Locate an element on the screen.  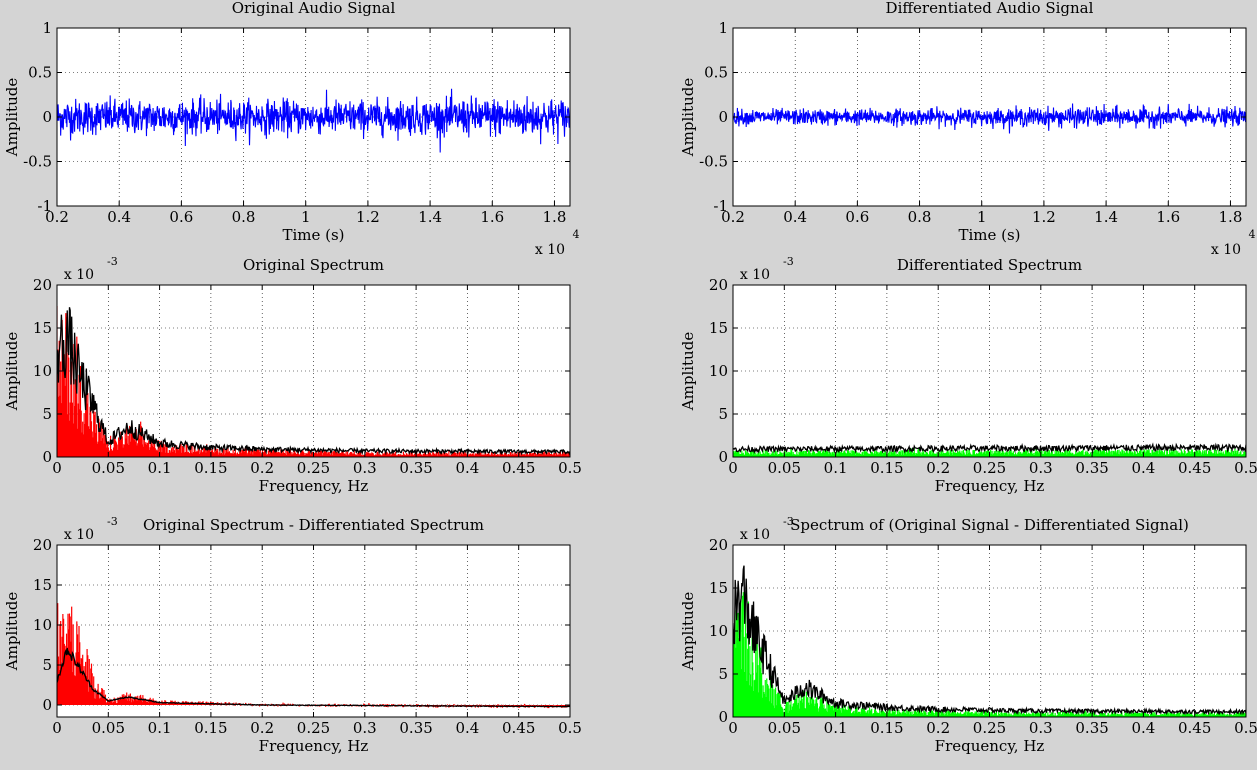
x-tick-label: 0.1 is located at coordinates (160, 728).